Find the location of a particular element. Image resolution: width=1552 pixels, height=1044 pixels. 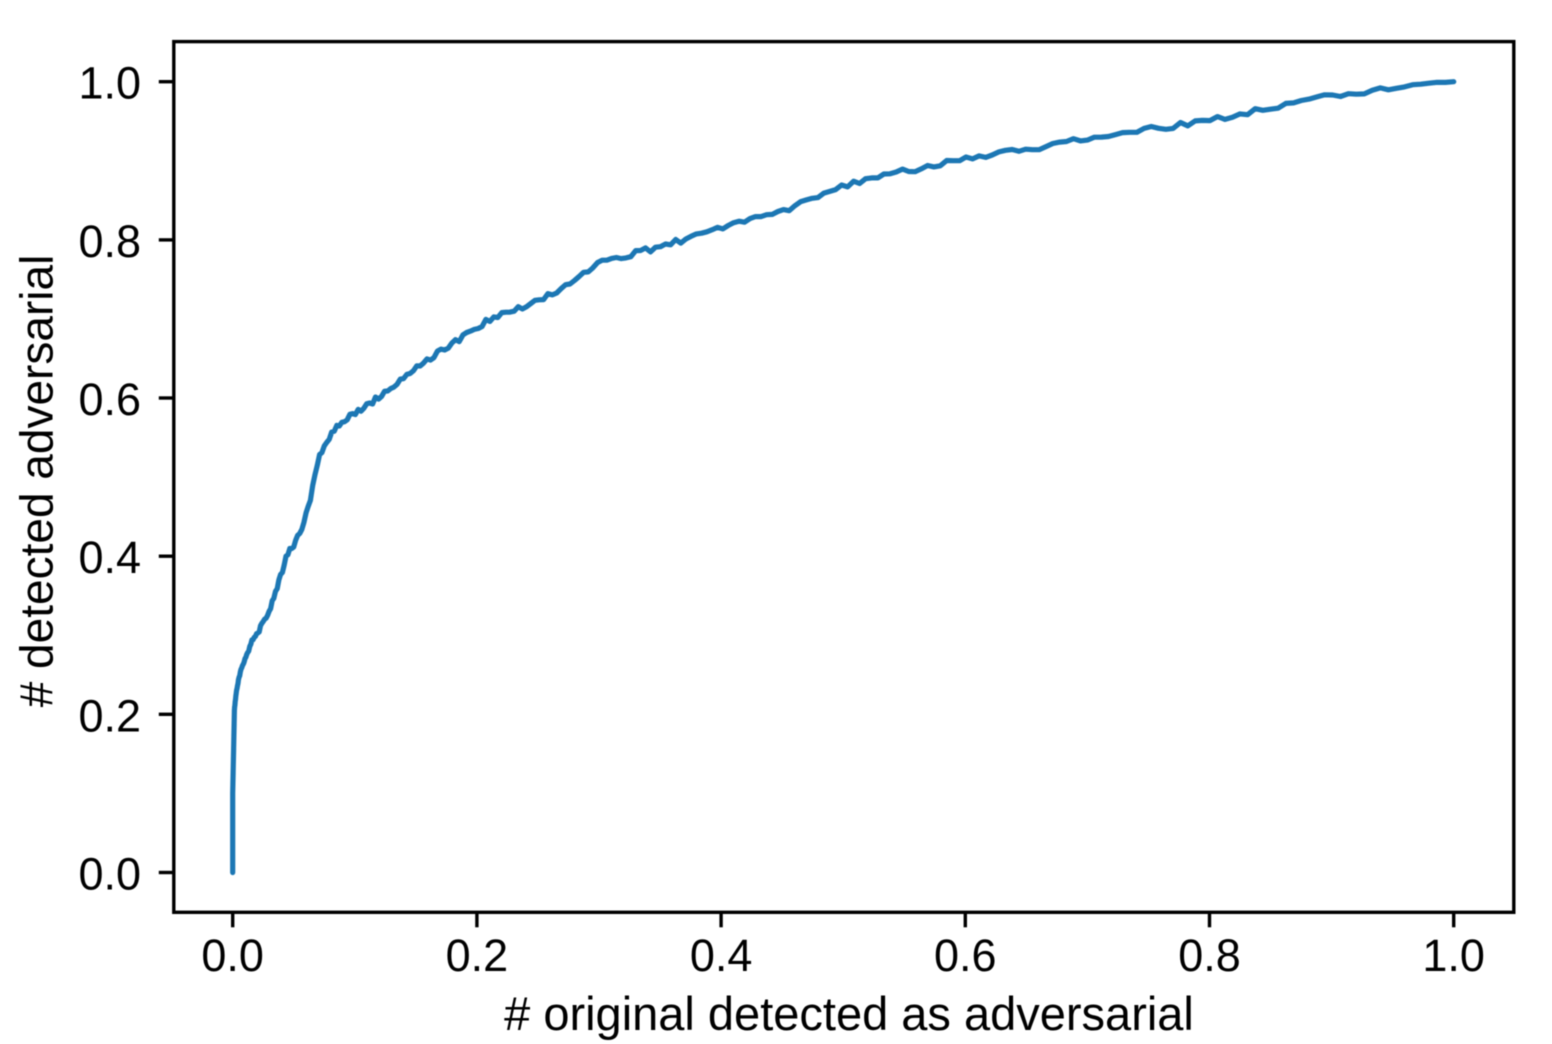

svg-text:# original detected as adversa: # original detected as adversarial is located at coordinates (849, 1013).